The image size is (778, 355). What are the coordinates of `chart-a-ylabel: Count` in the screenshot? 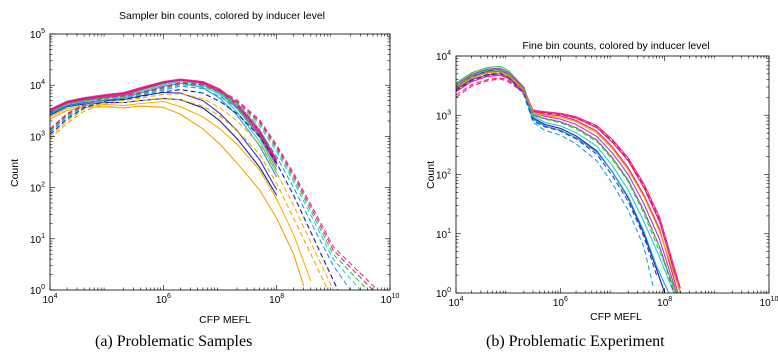 It's located at (15, 173).